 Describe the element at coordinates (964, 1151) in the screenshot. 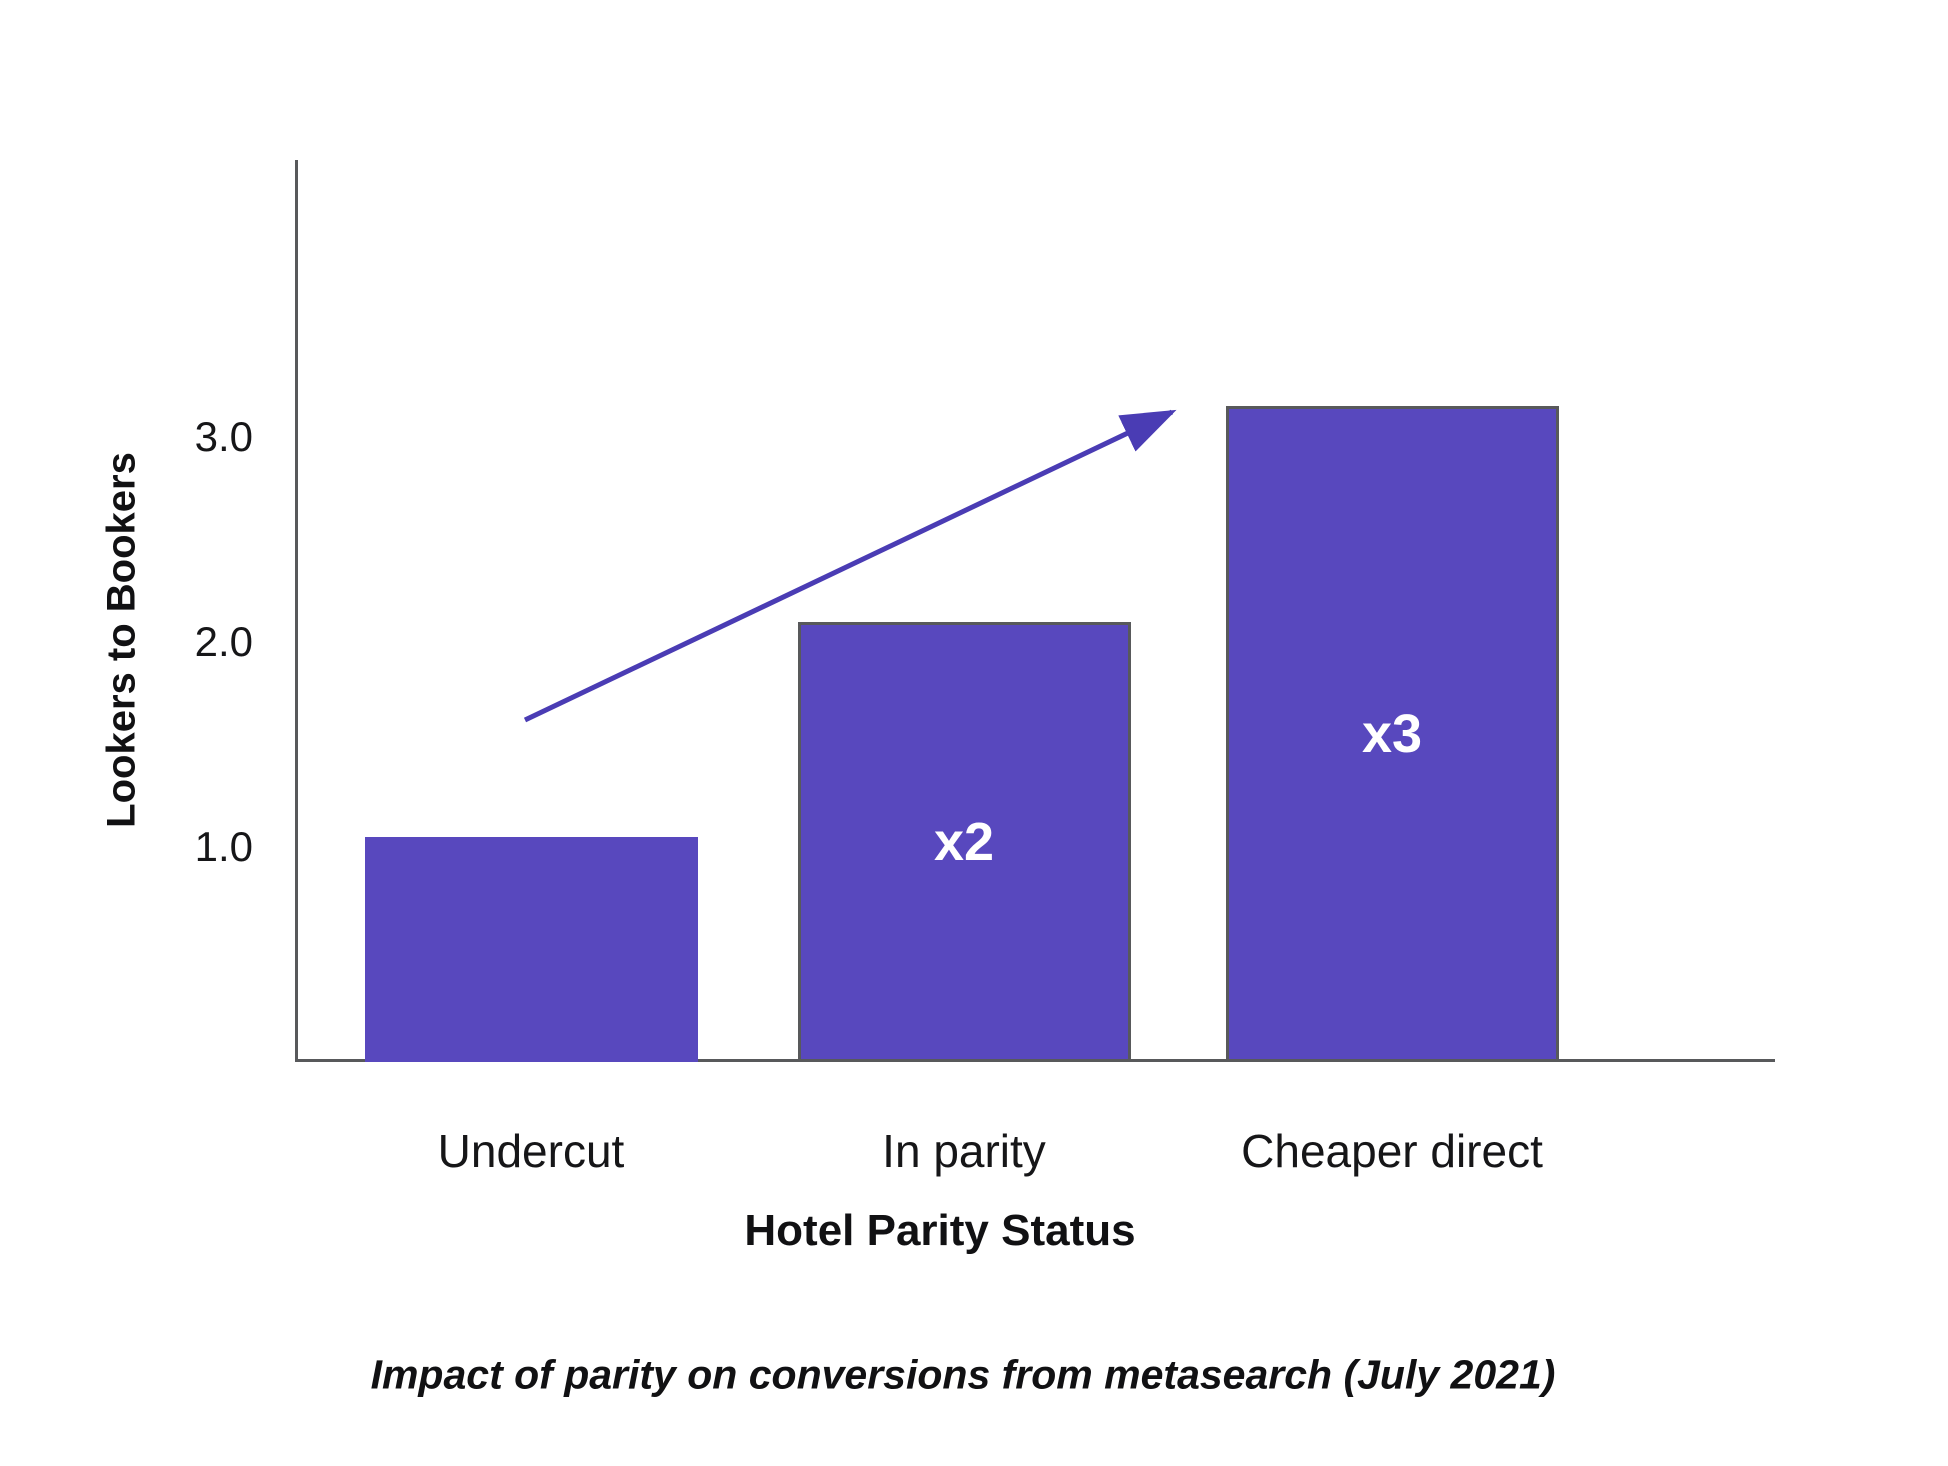

I see `x-tick-label-in-parity: In parity` at that location.